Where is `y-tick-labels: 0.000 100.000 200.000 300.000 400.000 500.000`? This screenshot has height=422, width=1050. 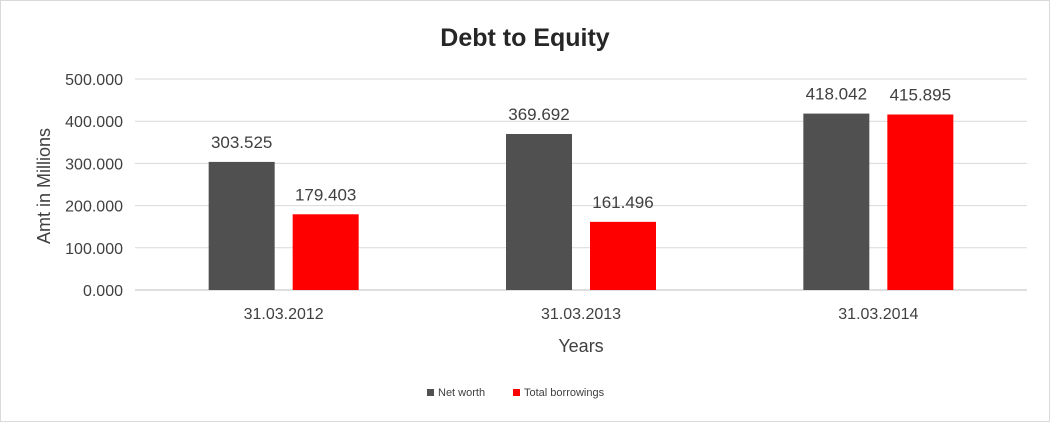
y-tick-labels: 0.000 100.000 200.000 300.000 400.000 500.000 is located at coordinates (94, 186).